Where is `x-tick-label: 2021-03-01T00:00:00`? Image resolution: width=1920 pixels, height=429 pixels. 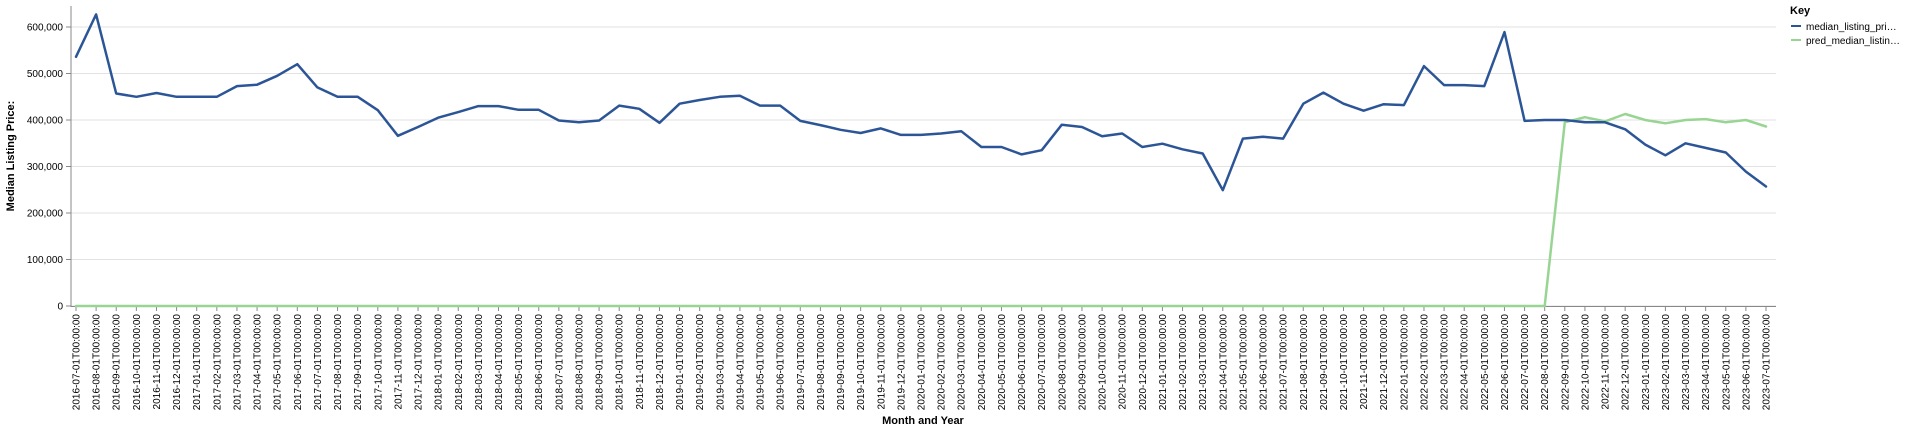 x-tick-label: 2021-03-01T00:00:00 is located at coordinates (1203, 362).